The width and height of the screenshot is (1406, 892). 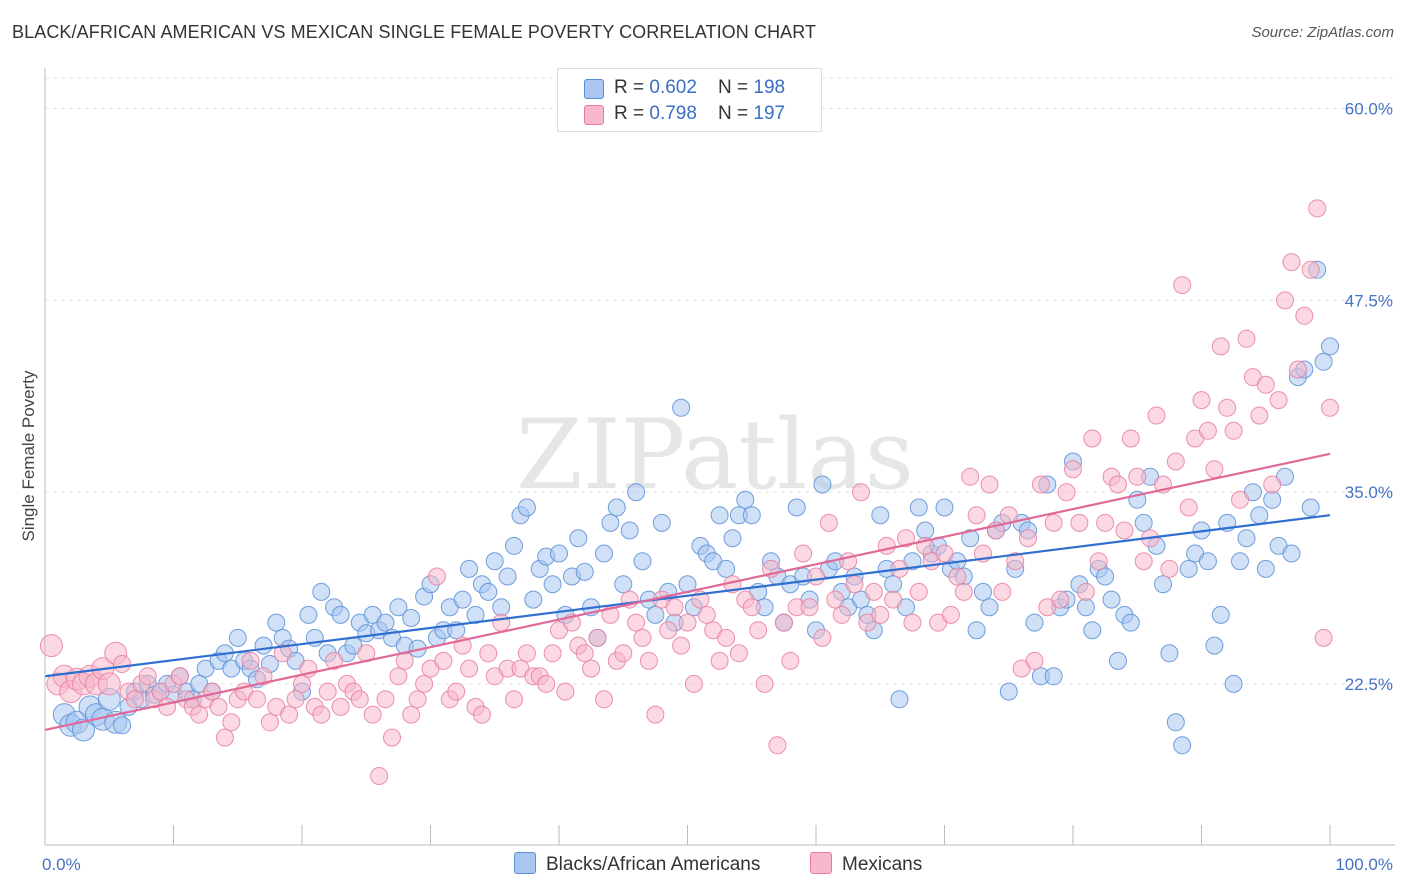 What do you see at coordinates (1322, 32) in the screenshot?
I see `source-label: Source: ZipAtlas.com` at bounding box center [1322, 32].